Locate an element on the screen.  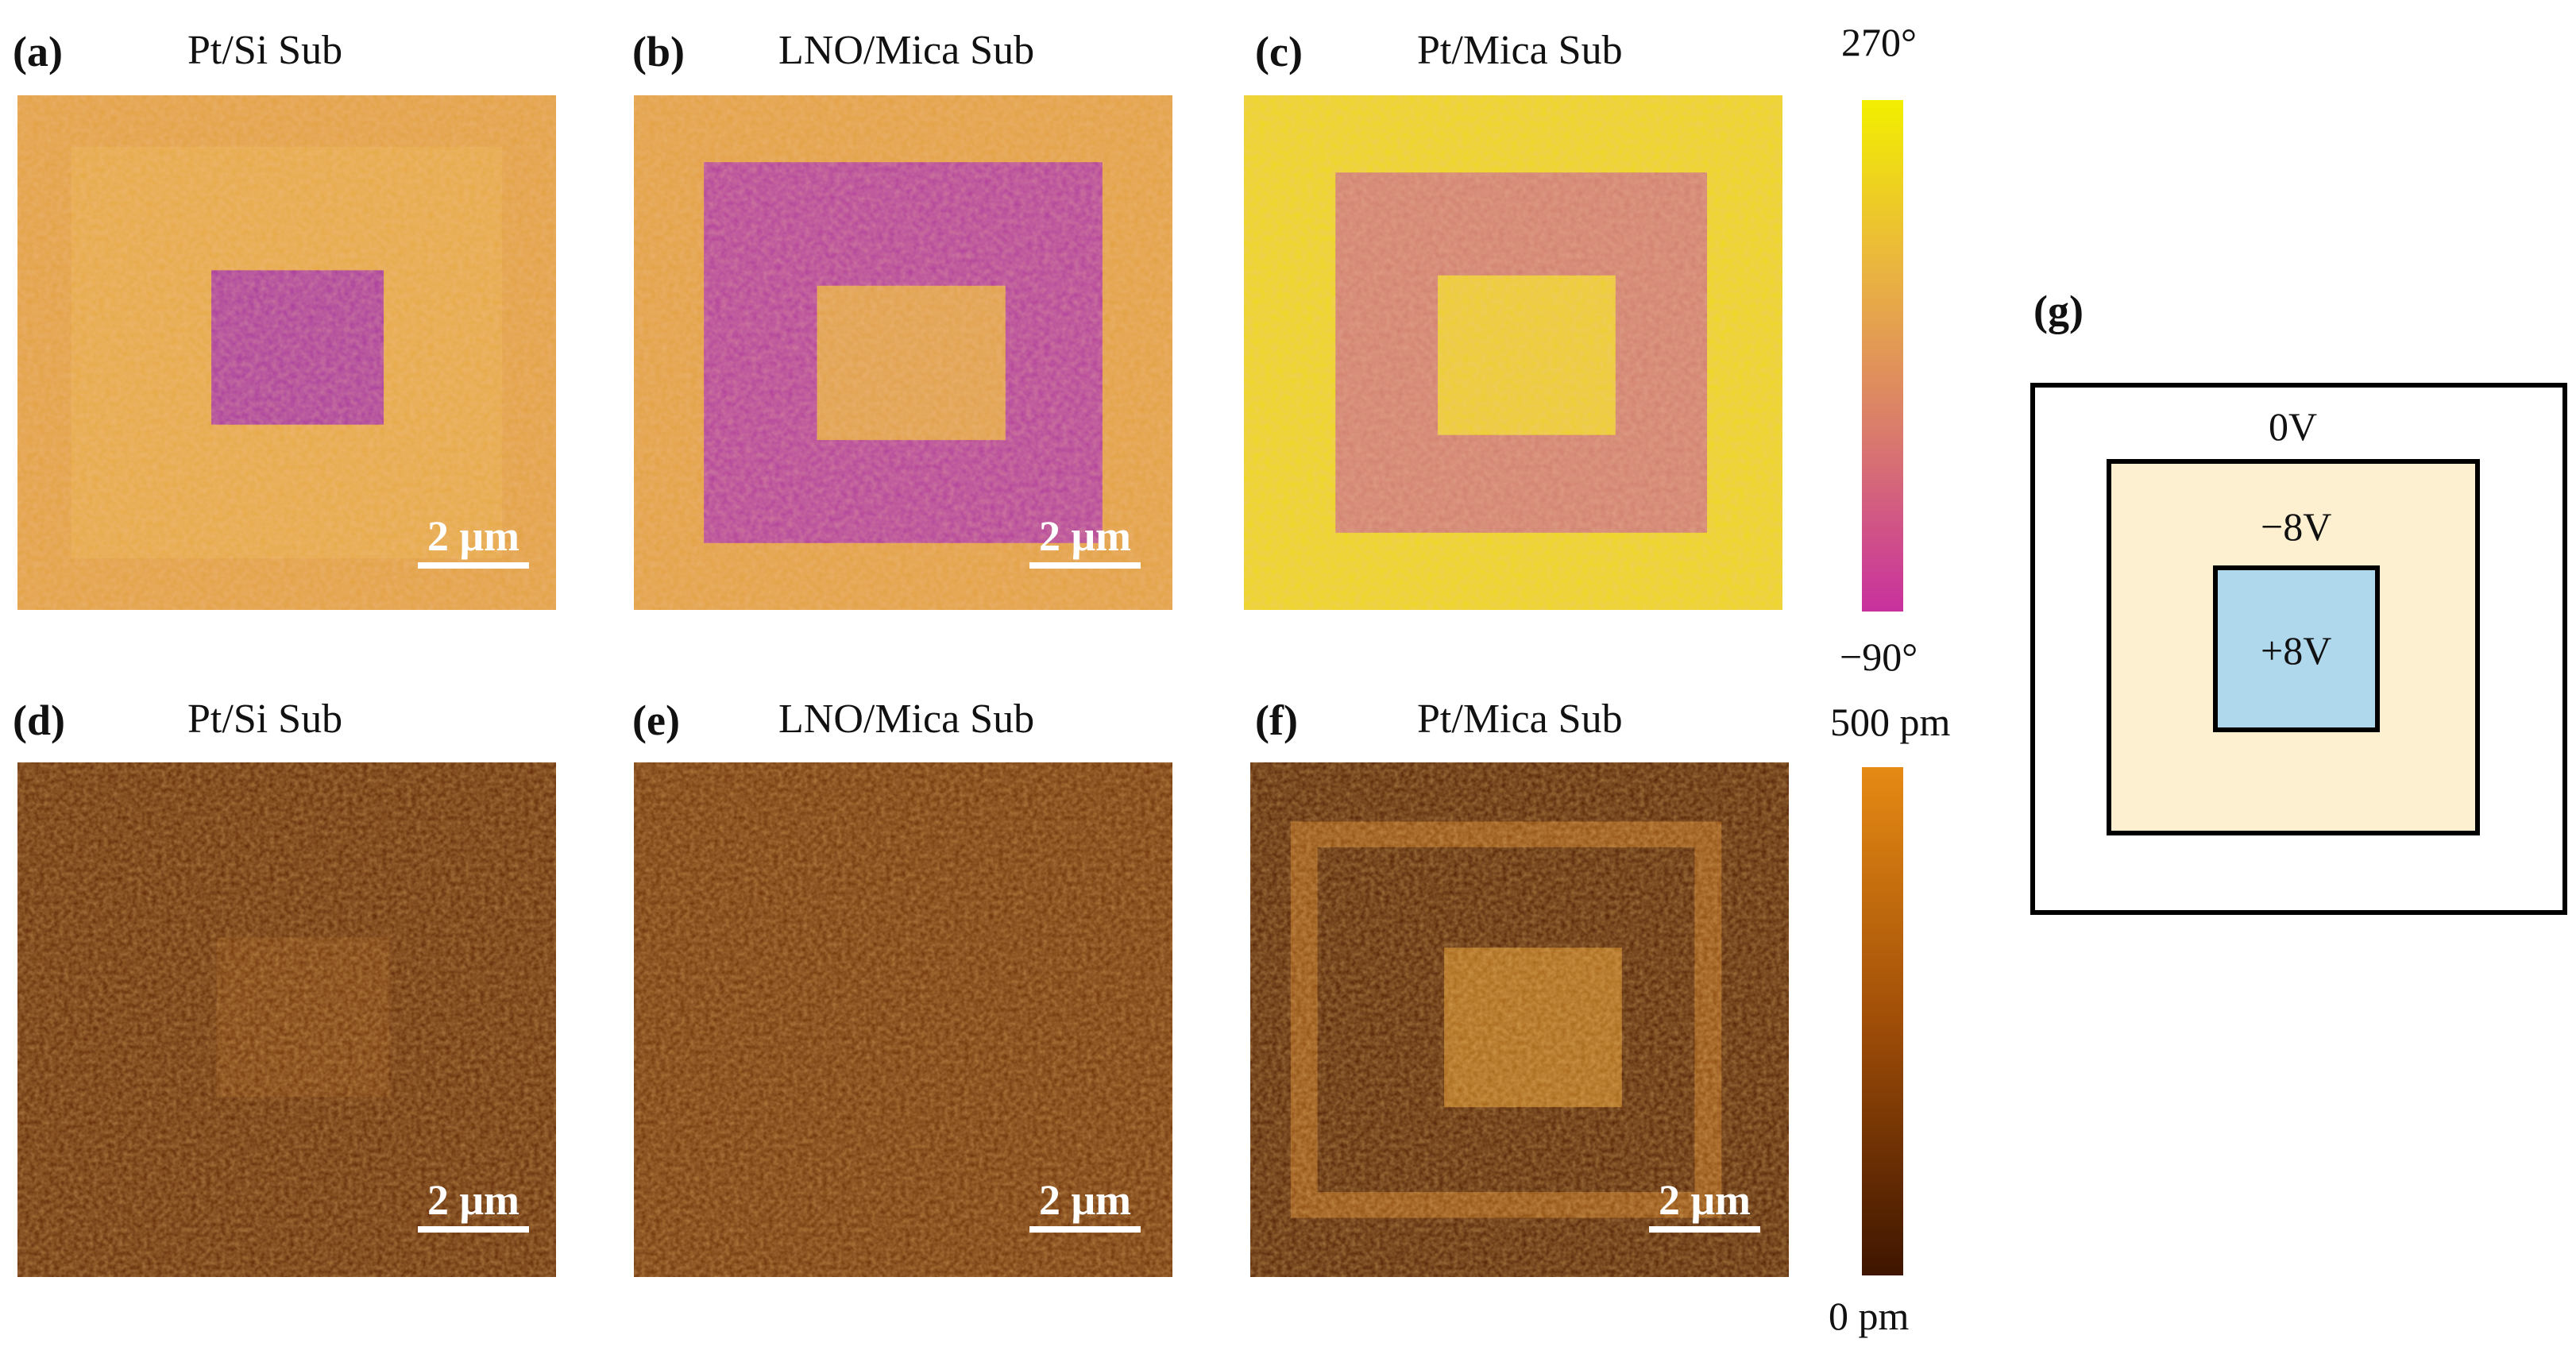
scalebar-a: 2 μm is located at coordinates (473, 542).